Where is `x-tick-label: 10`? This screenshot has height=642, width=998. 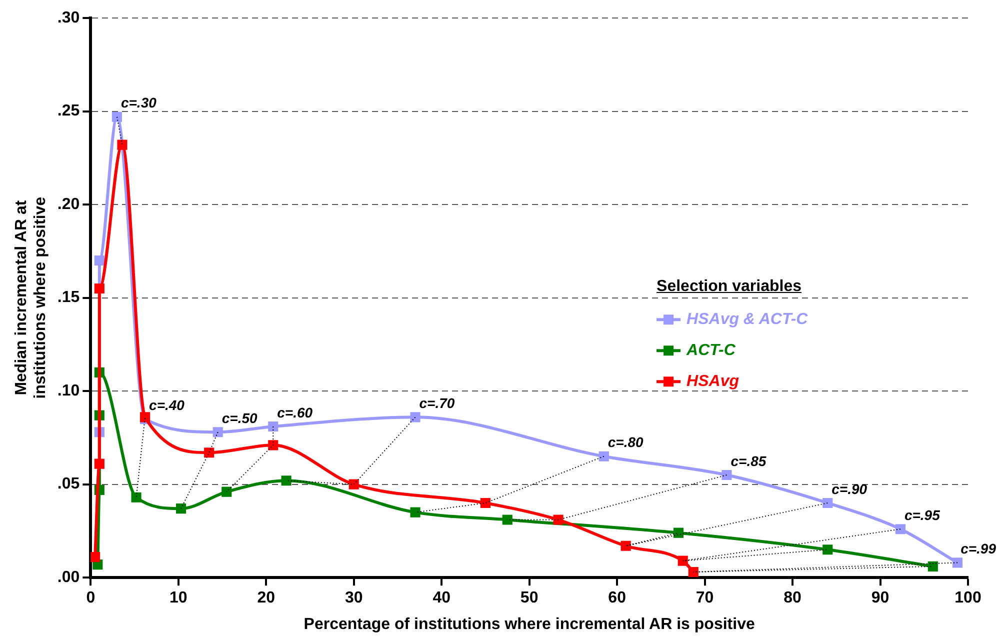
x-tick-label: 10 is located at coordinates (178, 598).